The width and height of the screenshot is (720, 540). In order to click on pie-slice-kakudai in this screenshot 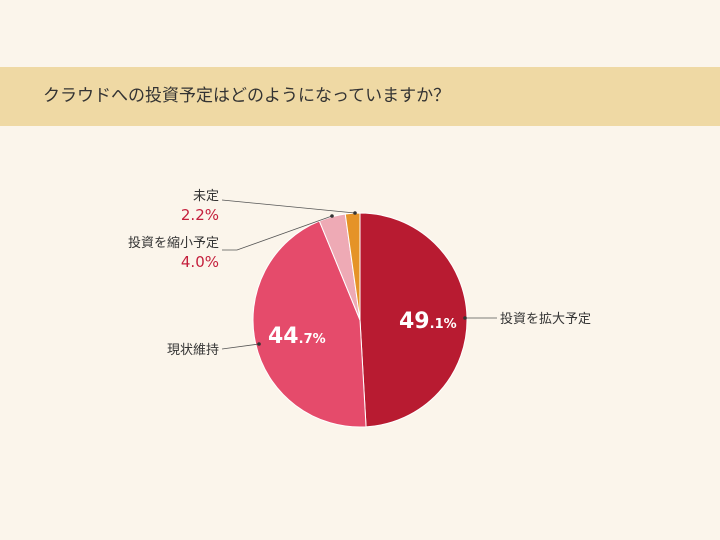, I will do `click(413, 320)`.